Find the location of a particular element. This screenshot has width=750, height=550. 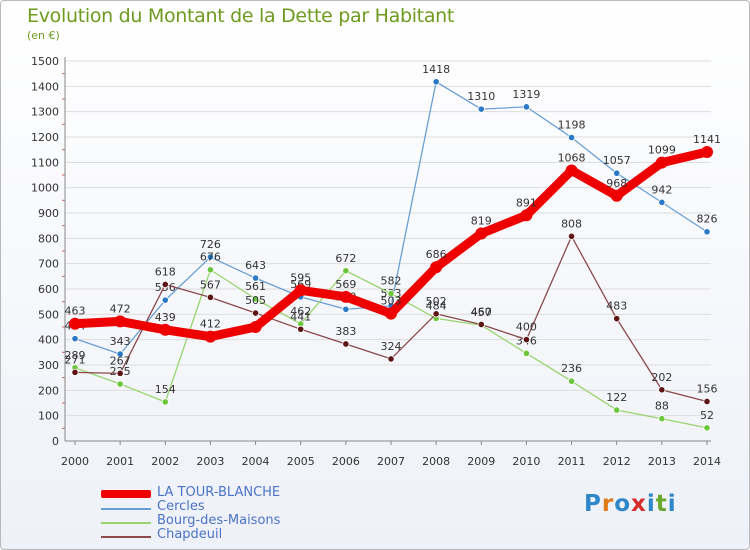

data-label-bourg-des-maisons: 672 is located at coordinates (345, 258).